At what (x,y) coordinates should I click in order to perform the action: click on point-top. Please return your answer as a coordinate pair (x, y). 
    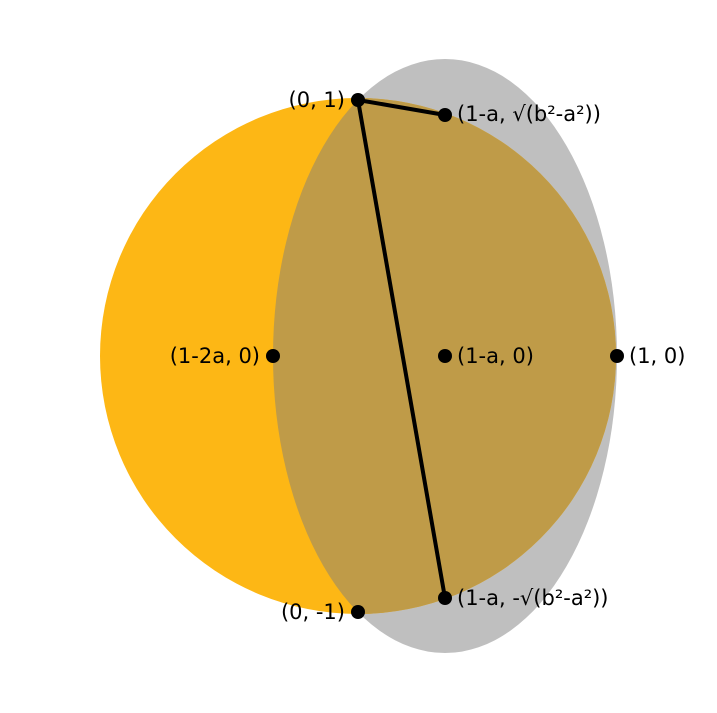
    Looking at the image, I should click on (358, 100).